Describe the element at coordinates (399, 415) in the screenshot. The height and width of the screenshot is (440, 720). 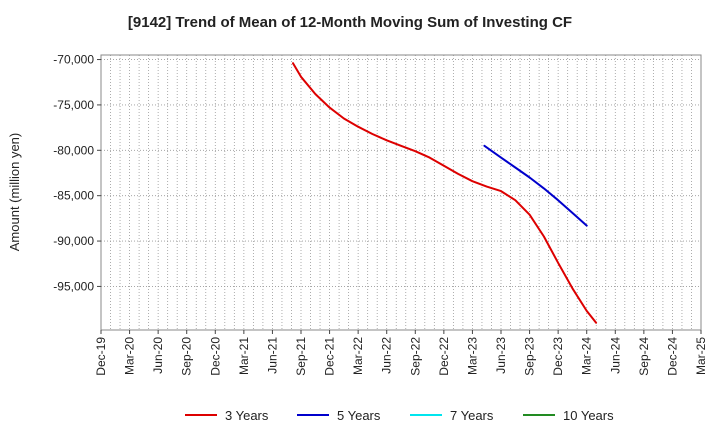
I see `legend: 3 Years 5 Years 7 Years 10 Years` at that location.